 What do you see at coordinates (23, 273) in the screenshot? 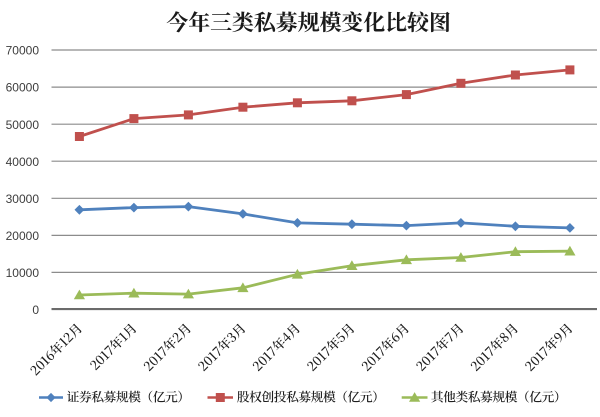
I see `svg-text: 10000` at bounding box center [23, 273].